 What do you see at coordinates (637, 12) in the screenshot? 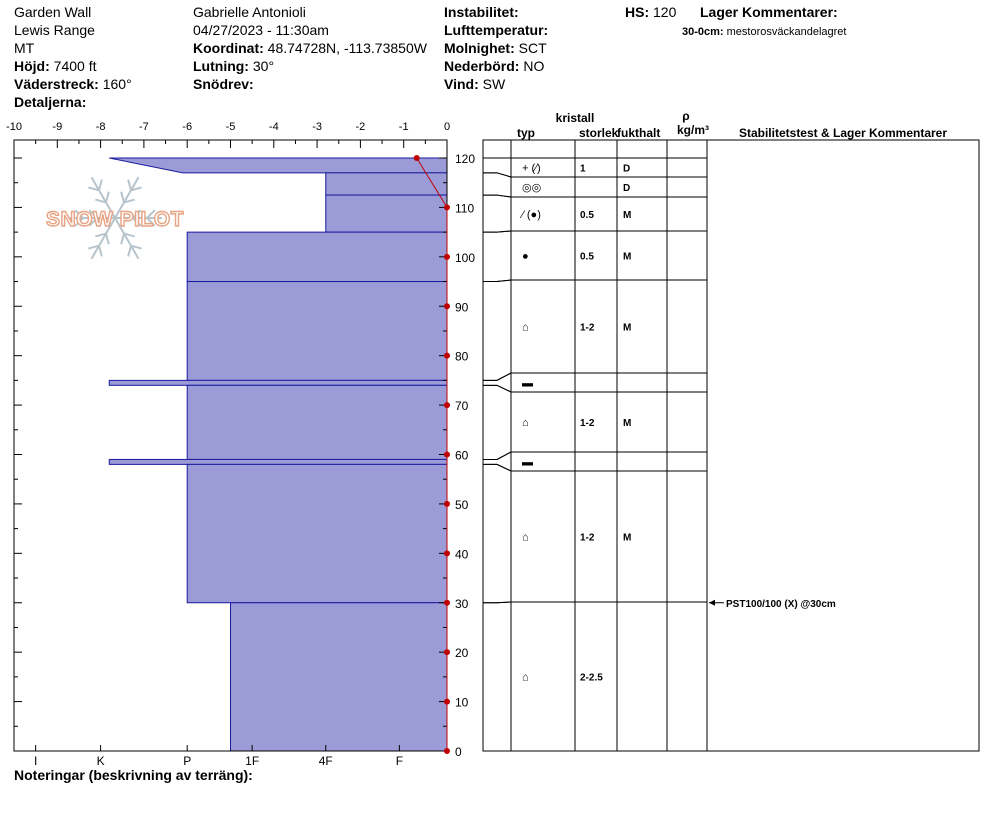
I see `hs-label: HS:` at bounding box center [637, 12].